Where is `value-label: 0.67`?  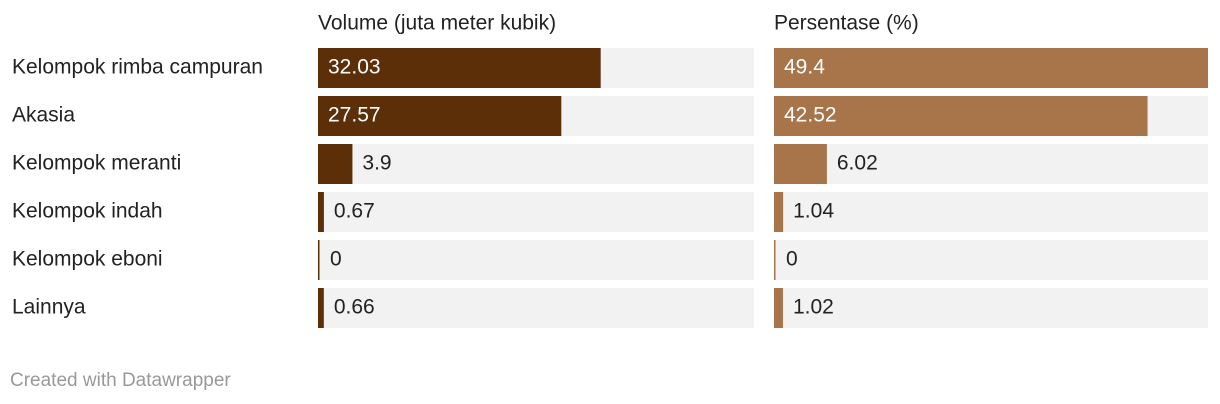 value-label: 0.67 is located at coordinates (354, 211).